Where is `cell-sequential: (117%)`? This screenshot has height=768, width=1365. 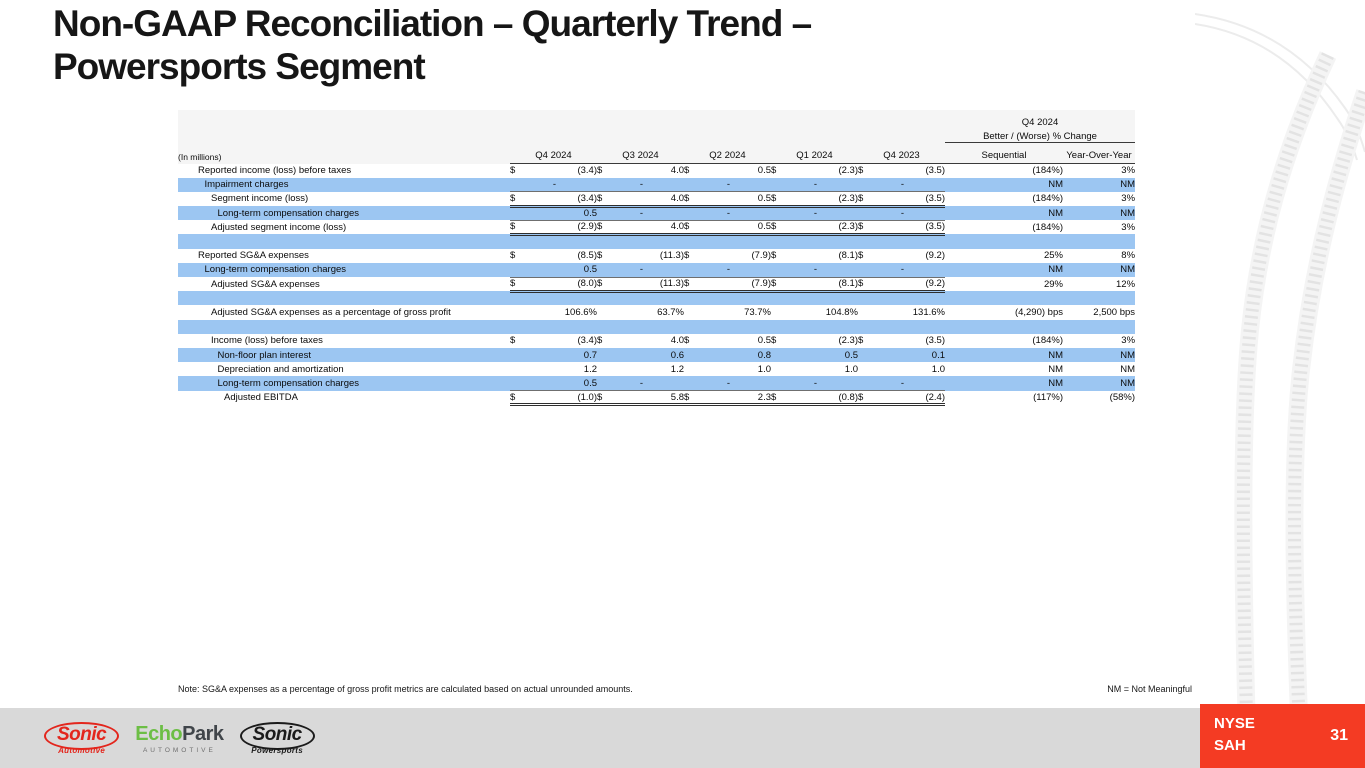
cell-sequential: (117%) is located at coordinates (1048, 398).